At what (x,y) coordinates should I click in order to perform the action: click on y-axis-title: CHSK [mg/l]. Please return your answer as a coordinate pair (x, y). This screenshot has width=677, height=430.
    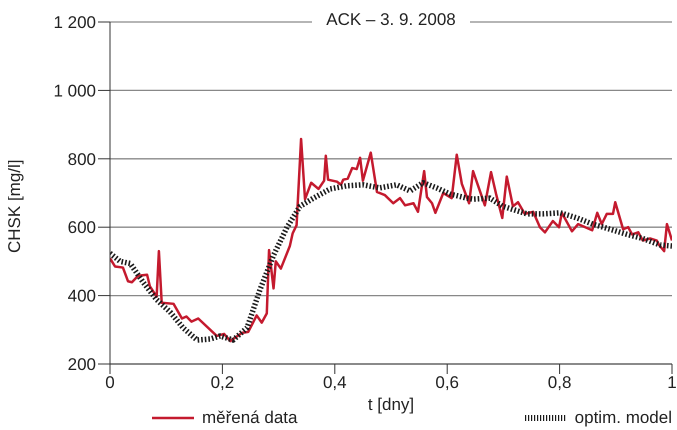
    Looking at the image, I should click on (14, 206).